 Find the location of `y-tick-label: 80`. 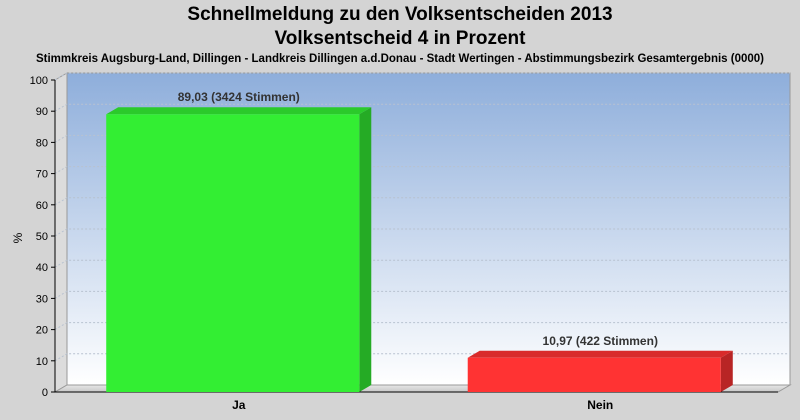

y-tick-label: 80 is located at coordinates (42, 143).